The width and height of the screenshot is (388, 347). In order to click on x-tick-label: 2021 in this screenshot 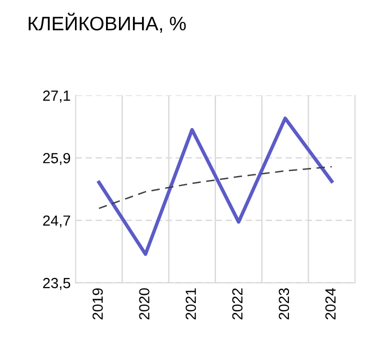, I will do `click(191, 304)`.